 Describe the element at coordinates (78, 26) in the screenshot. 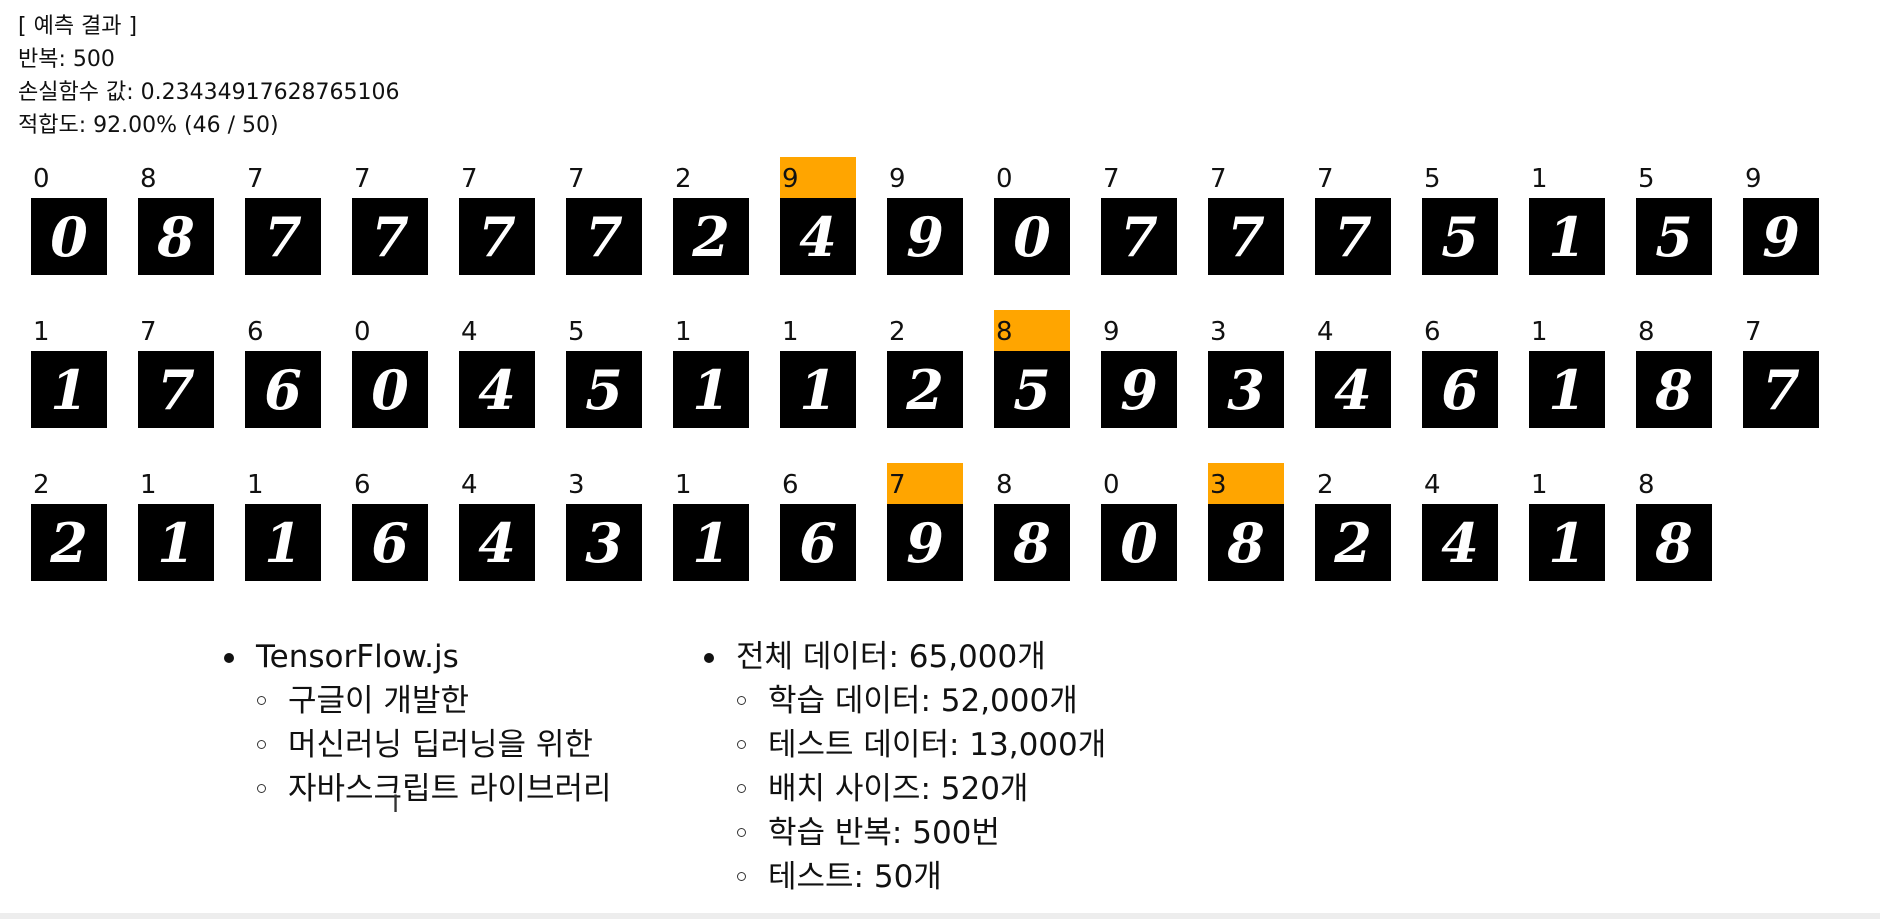

I see `result-title: [ 예측 결과 ]` at that location.